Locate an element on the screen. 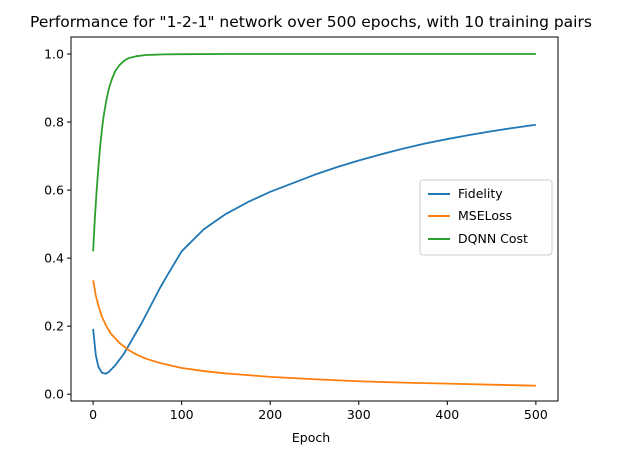  y-tick-label: 0.6 is located at coordinates (54, 190).